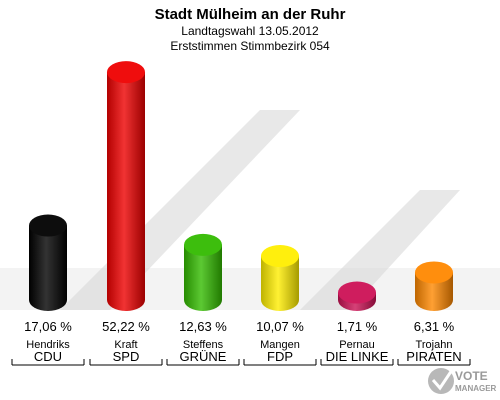 The width and height of the screenshot is (500, 400). Describe the element at coordinates (126, 356) in the screenshot. I see `category-label: SPD` at that location.